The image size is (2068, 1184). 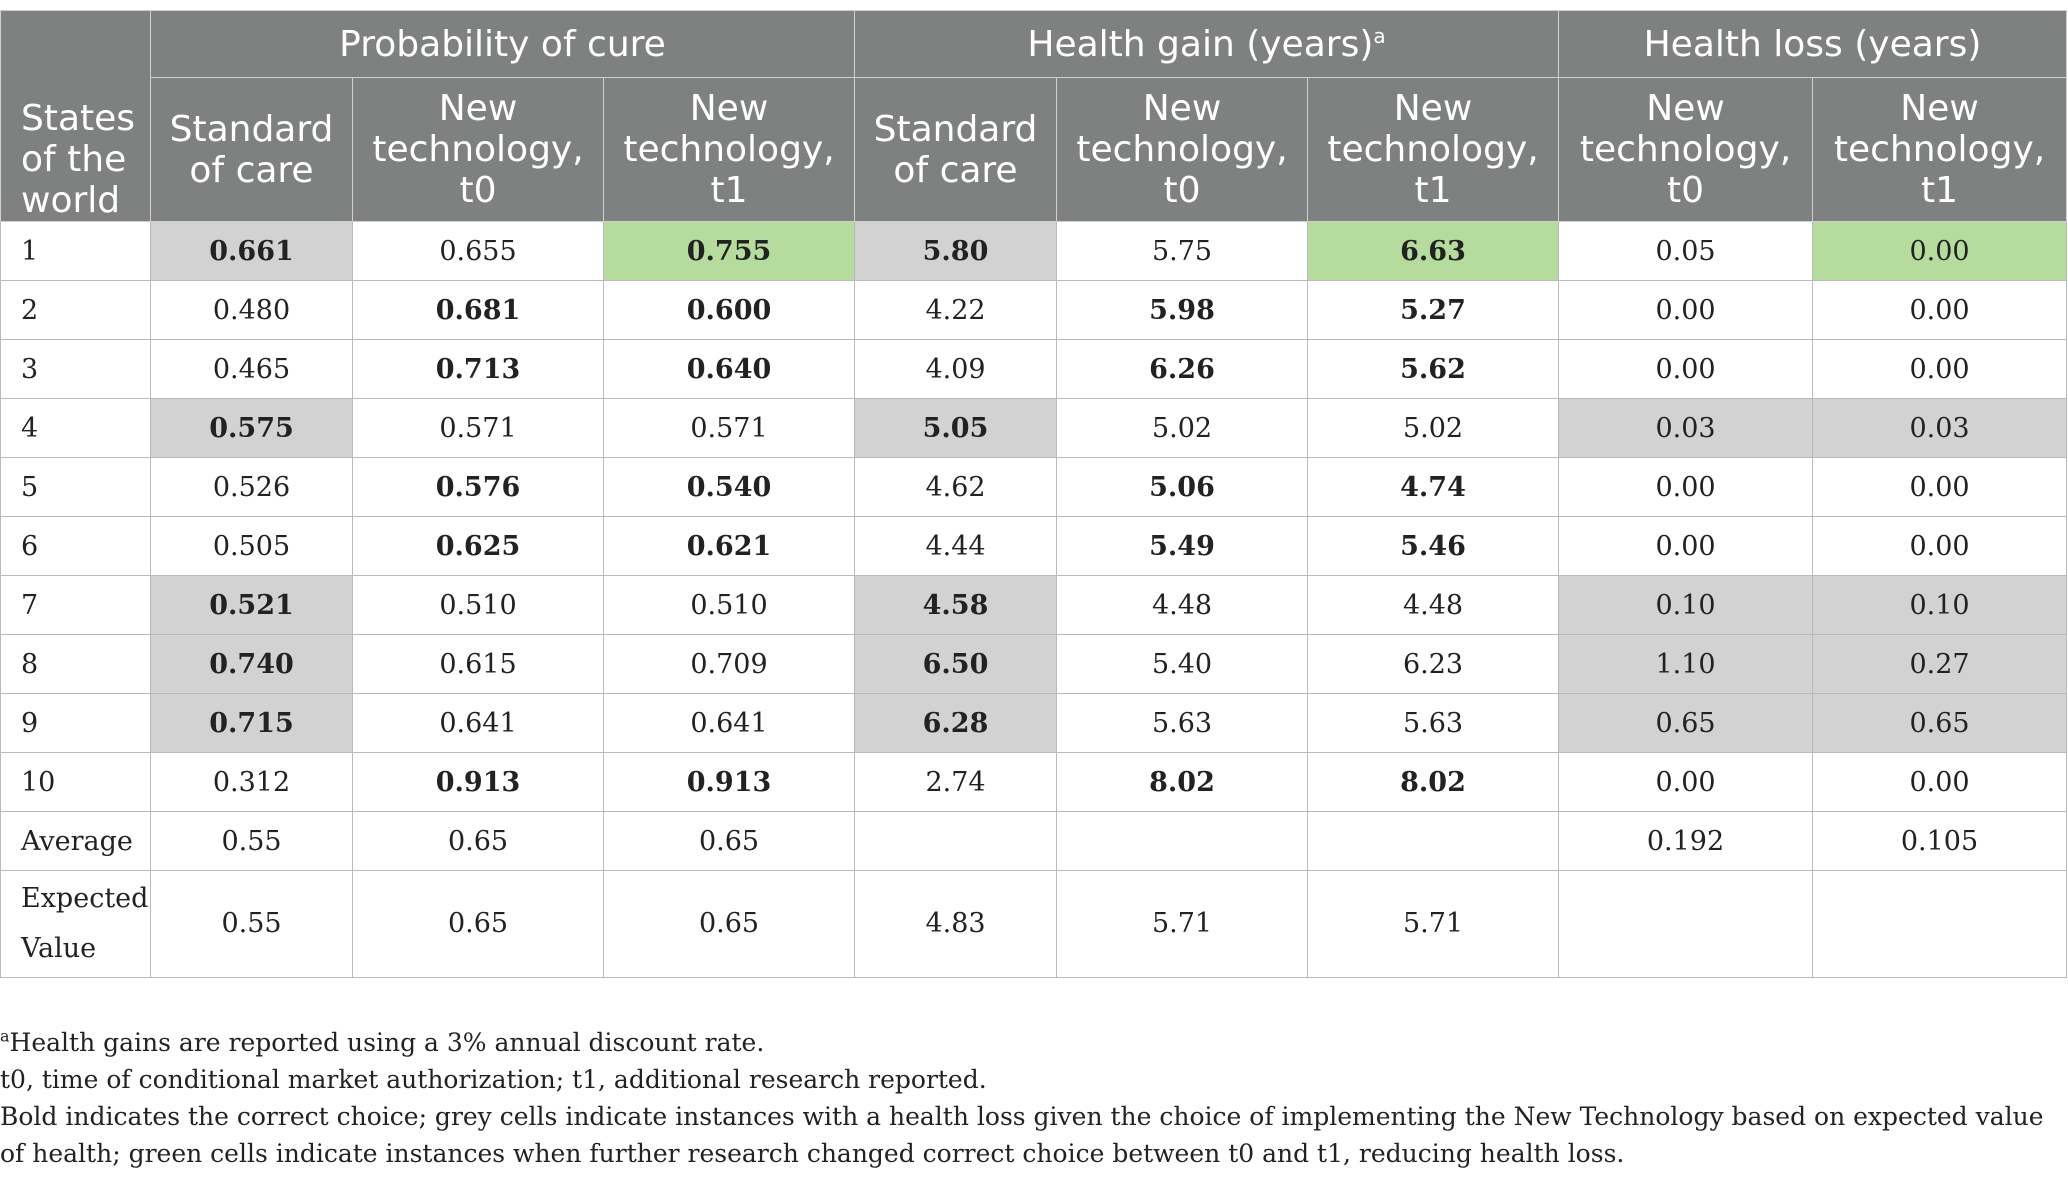 I want to click on data-cell: 0.192, so click(x=1686, y=841).